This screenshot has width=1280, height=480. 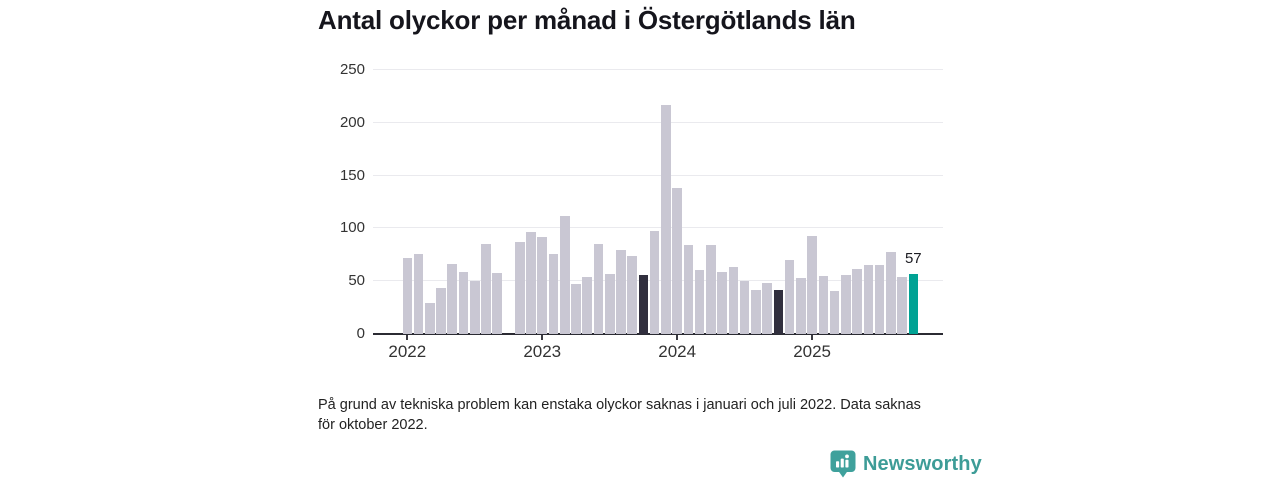 I want to click on newsworthy-logo: Newsworthy, so click(x=906, y=464).